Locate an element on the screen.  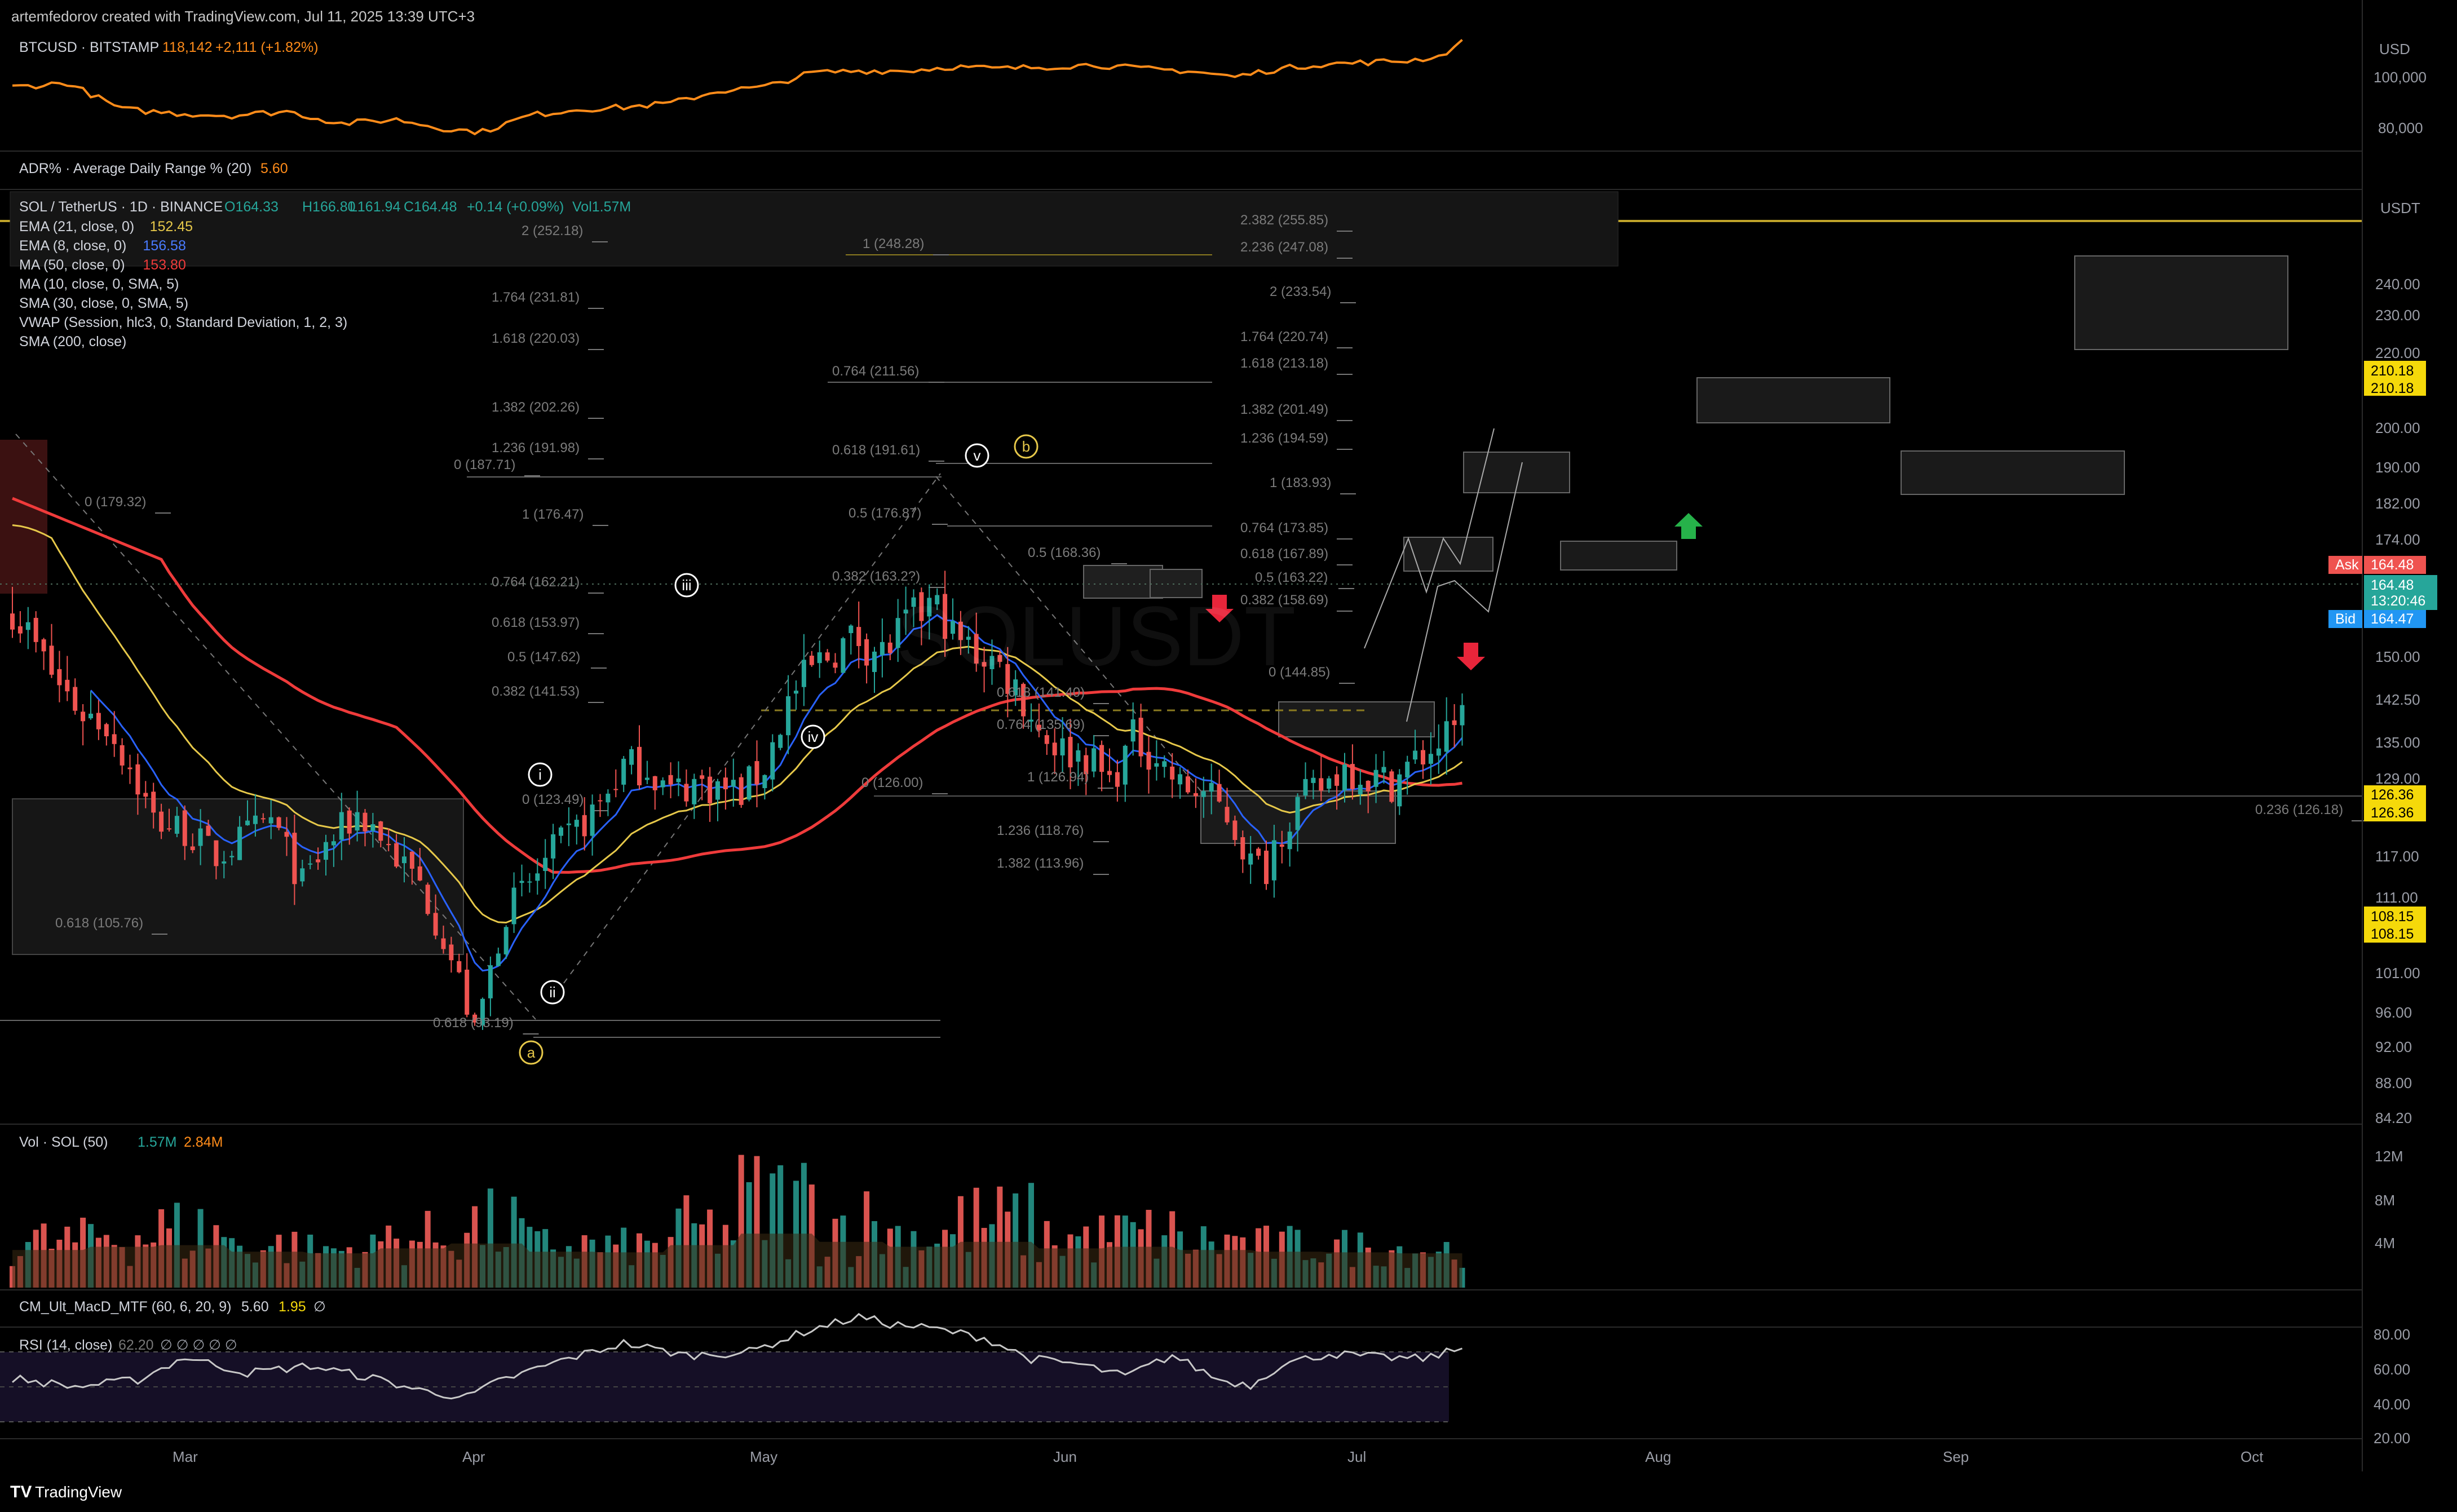
last-price: 164.48 is located at coordinates (2393, 585).